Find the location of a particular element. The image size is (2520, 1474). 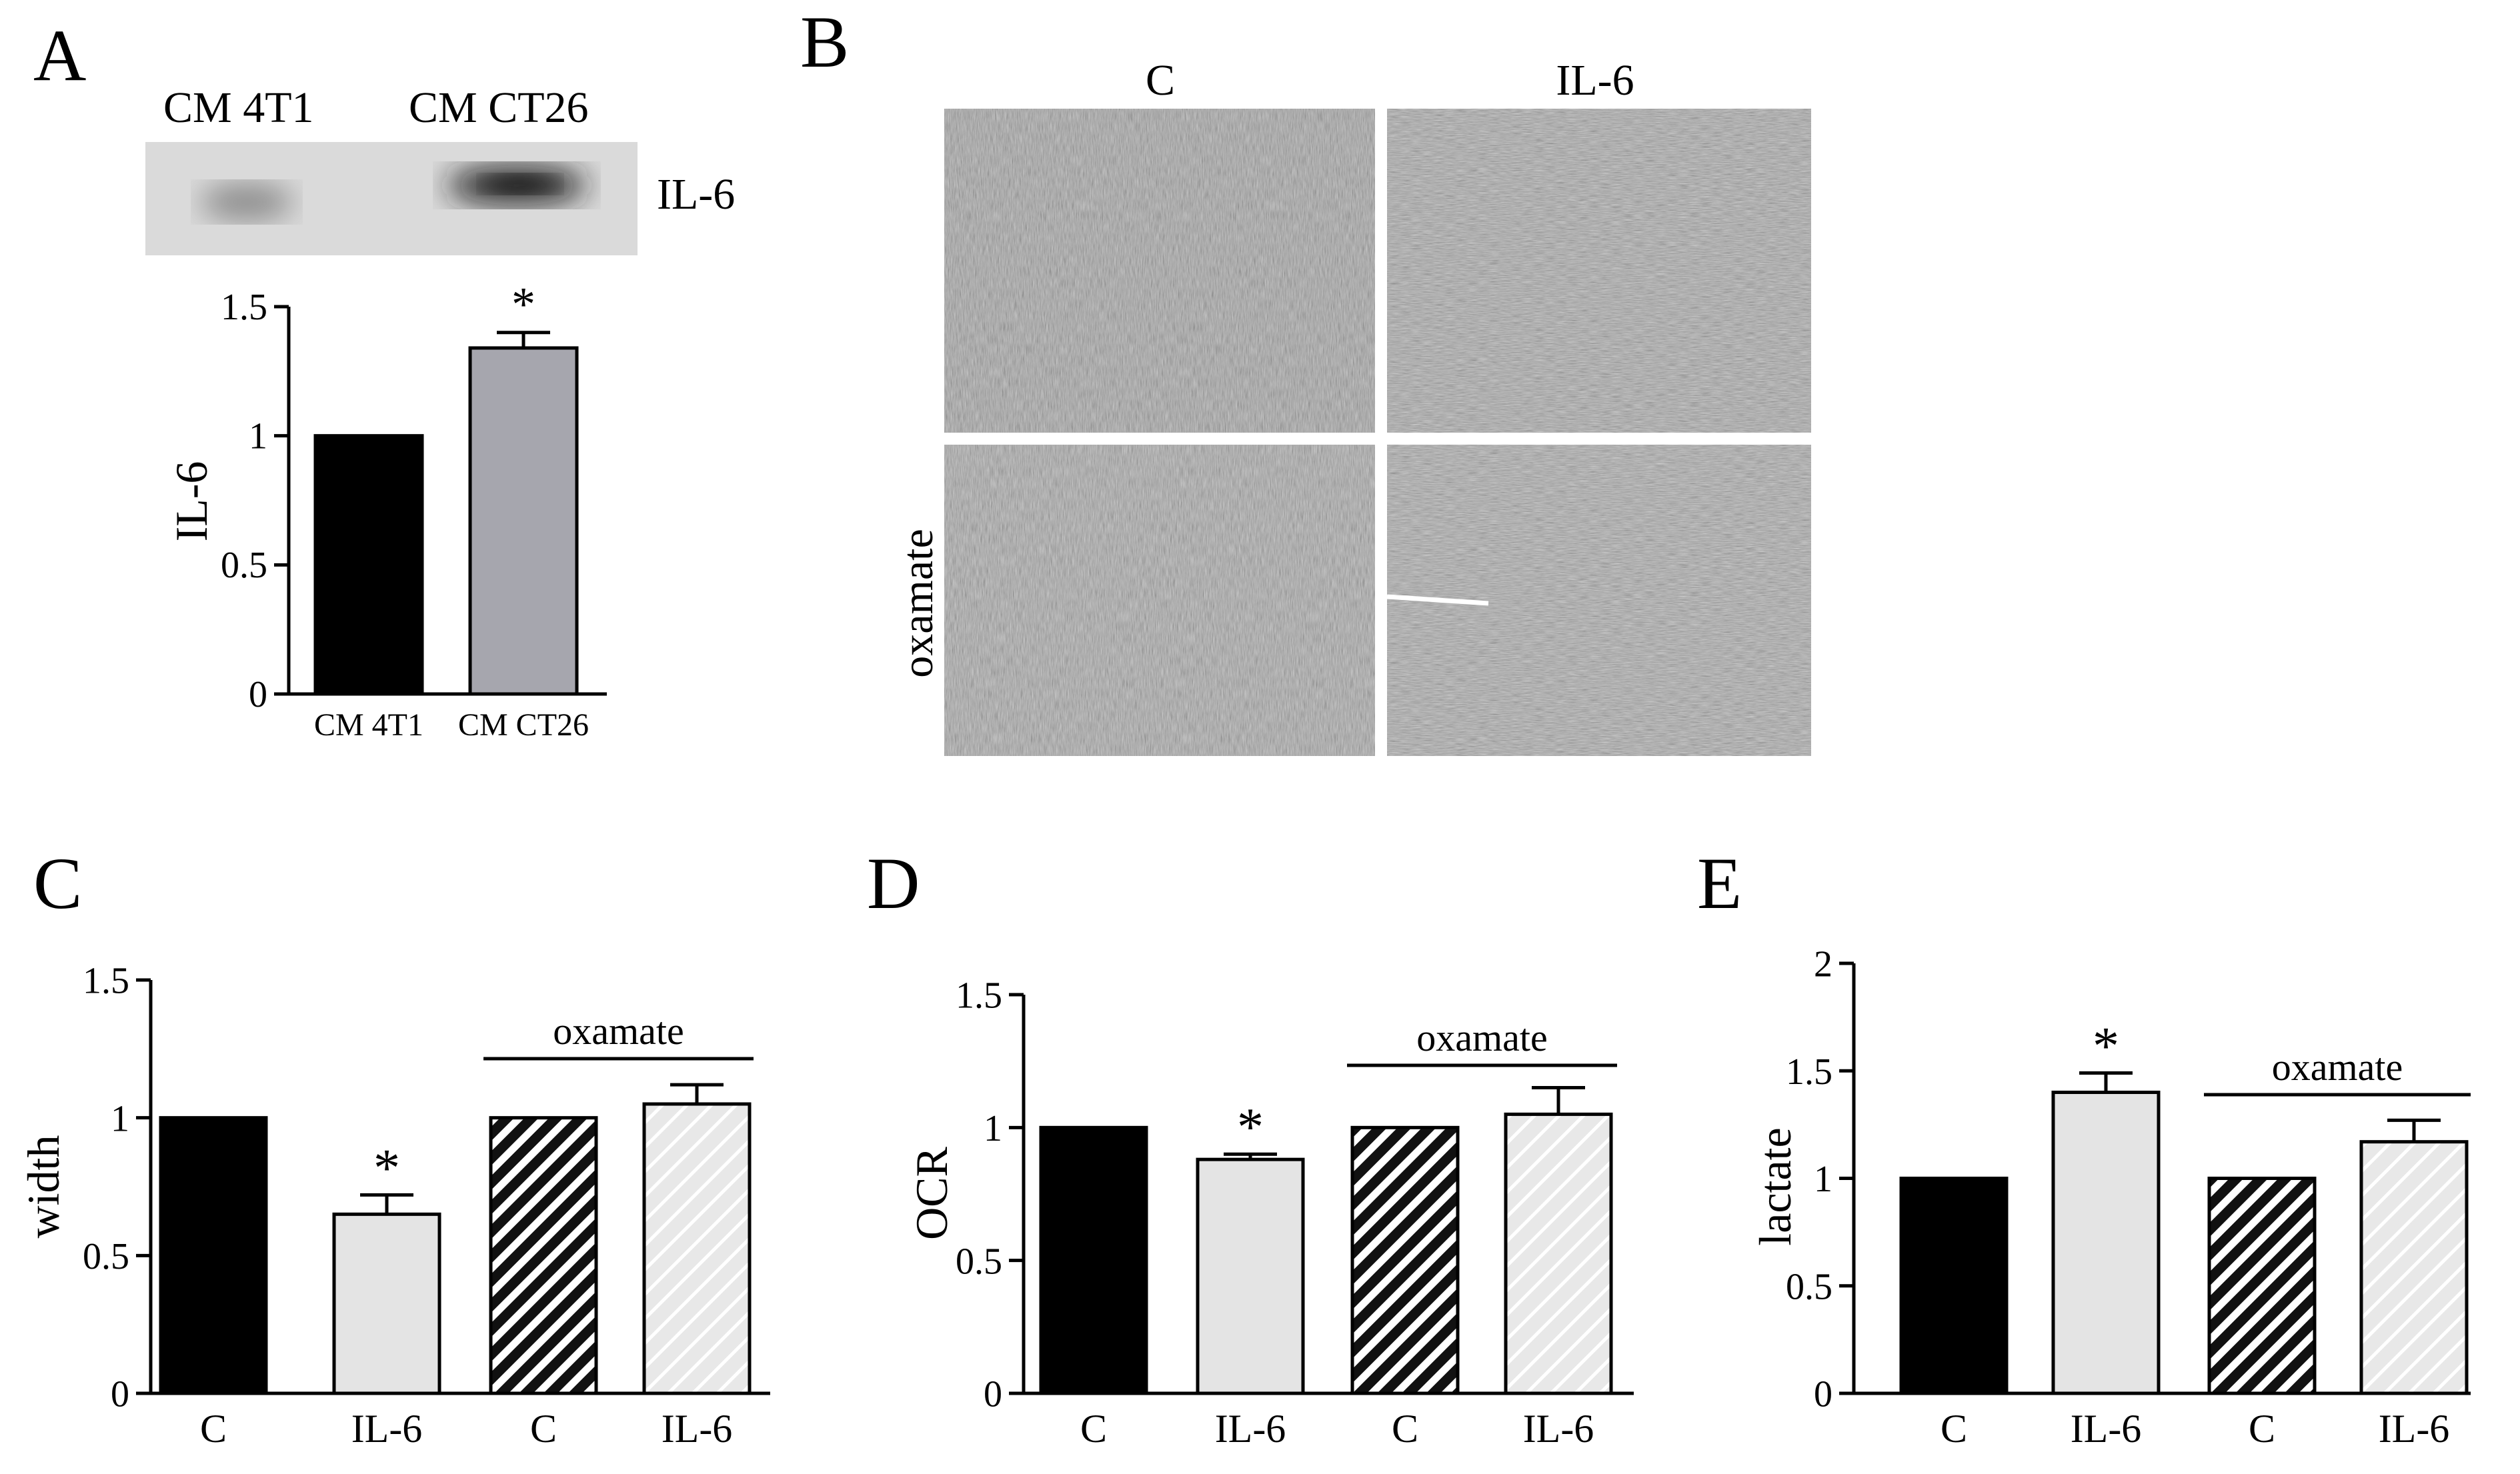

blot-lane-label-2: CM CT26 is located at coordinates (499, 107).